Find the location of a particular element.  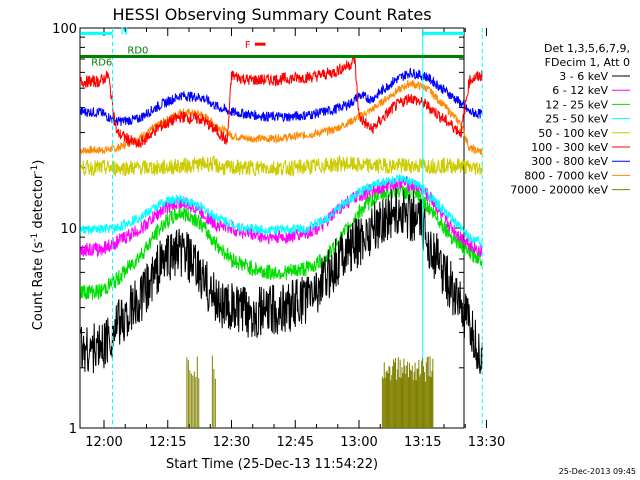

series-300-800-kev is located at coordinates (281, 97).